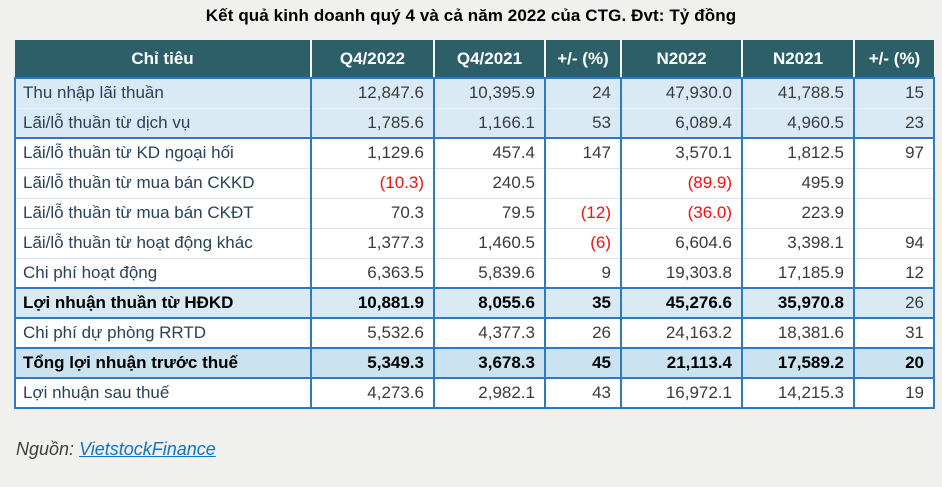 The width and height of the screenshot is (942, 487). What do you see at coordinates (798, 303) in the screenshot?
I see `cell-value: 35,970.8` at bounding box center [798, 303].